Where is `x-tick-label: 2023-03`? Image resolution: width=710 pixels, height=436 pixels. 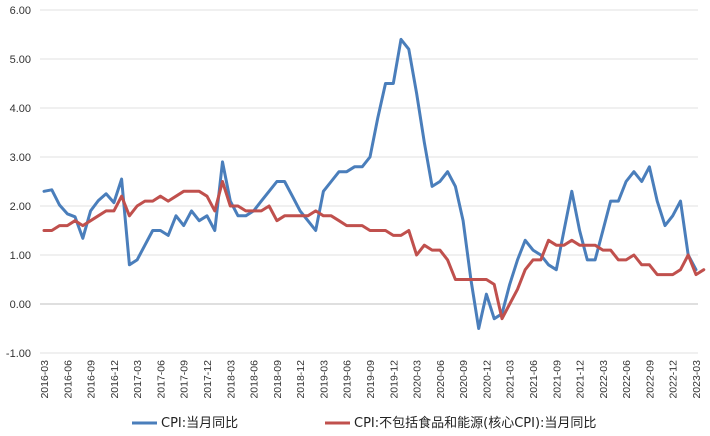 x-tick-label: 2023-03 is located at coordinates (697, 379).